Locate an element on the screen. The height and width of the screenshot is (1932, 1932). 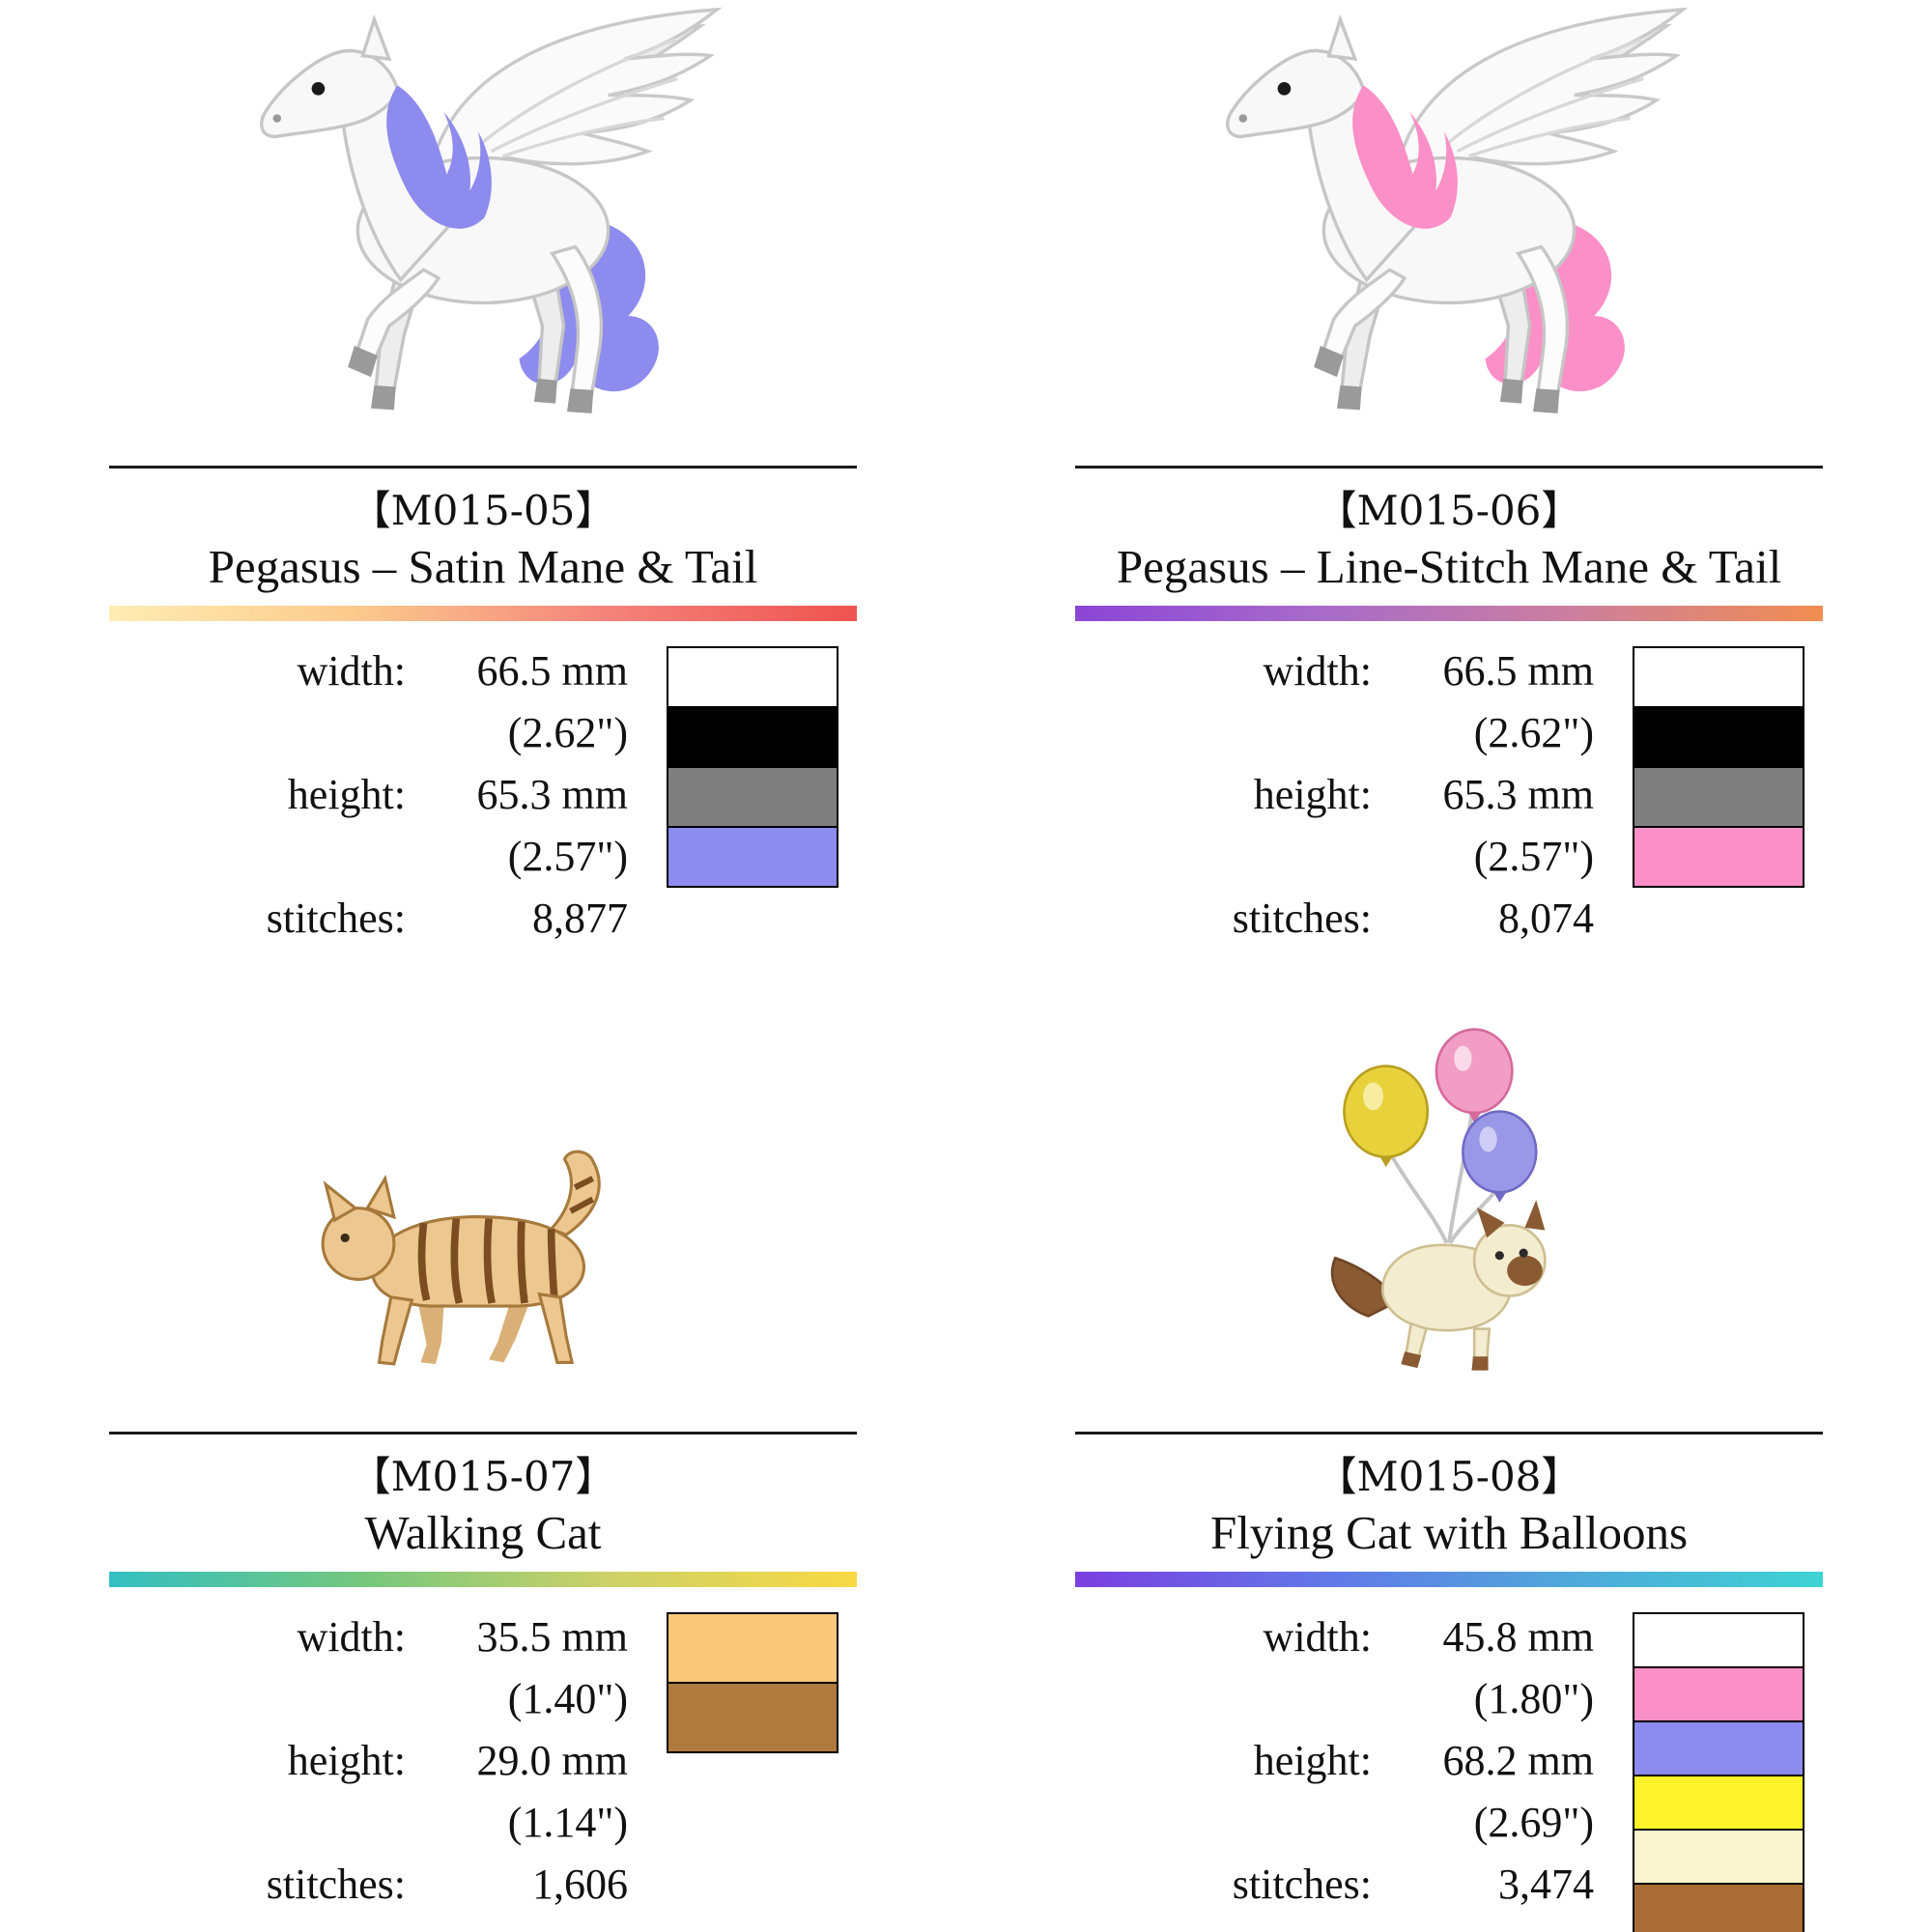
spec-row-height: height: 29.0 mm is located at coordinates (492, 1761).